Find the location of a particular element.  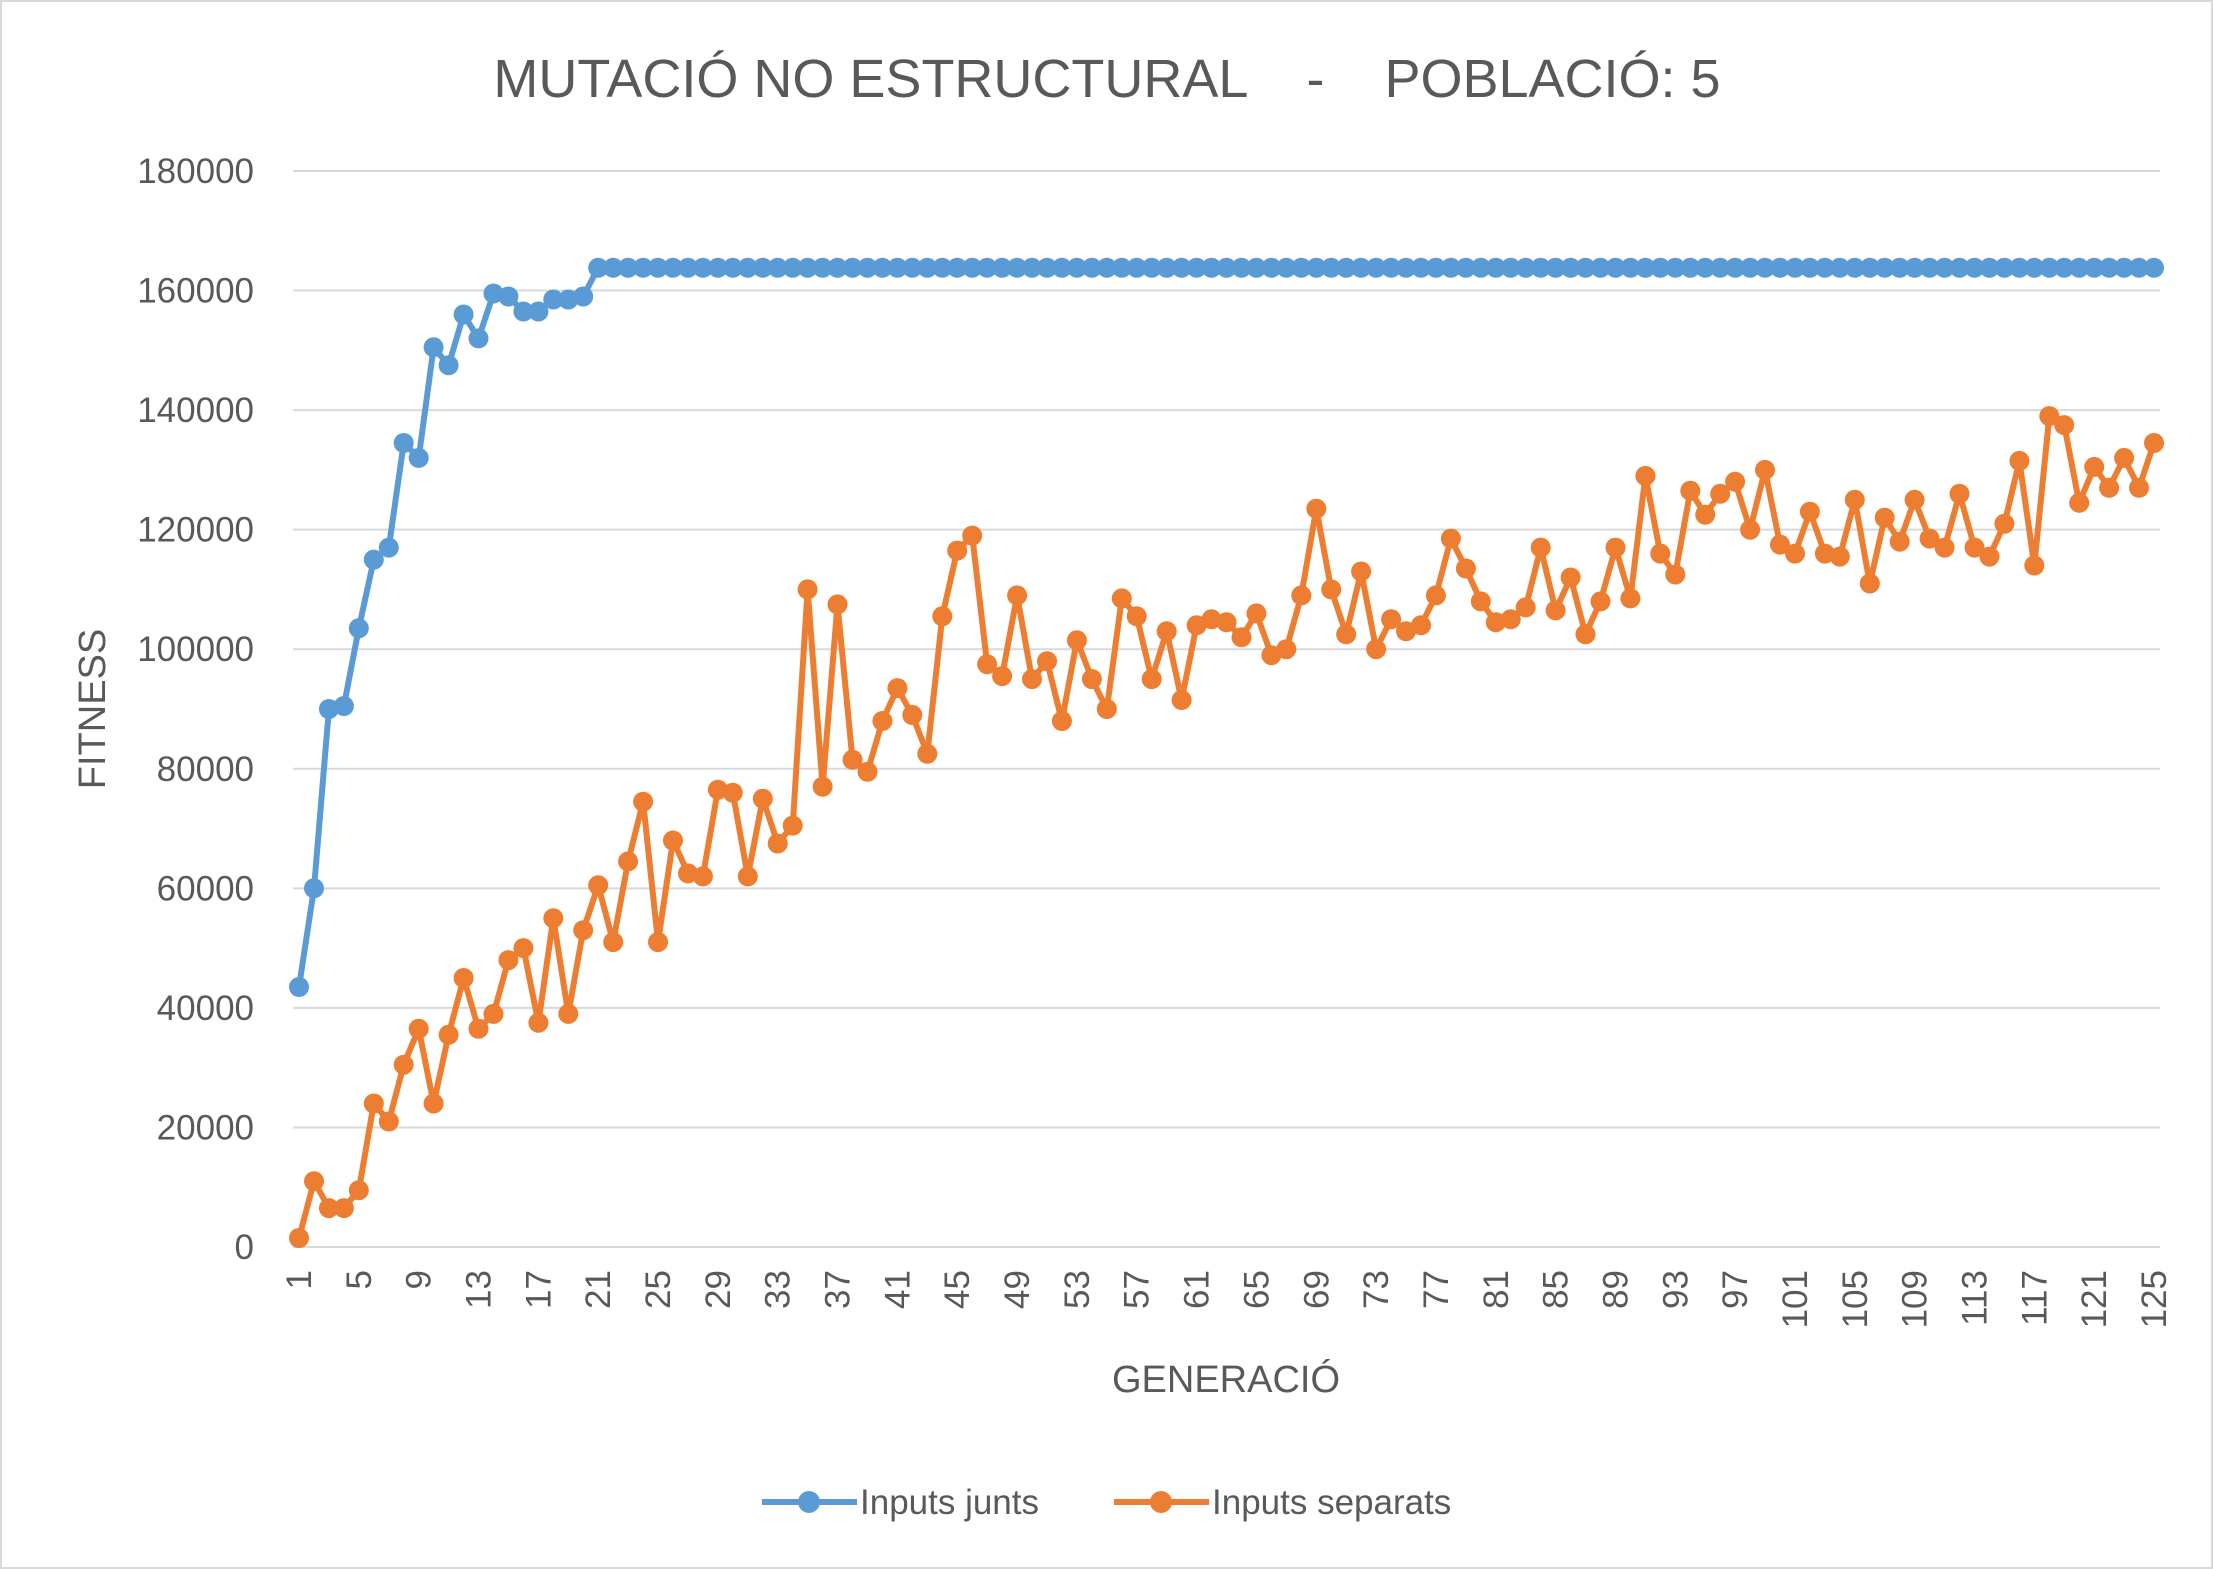

y-axis-label: FITNESS is located at coordinates (93, 709).